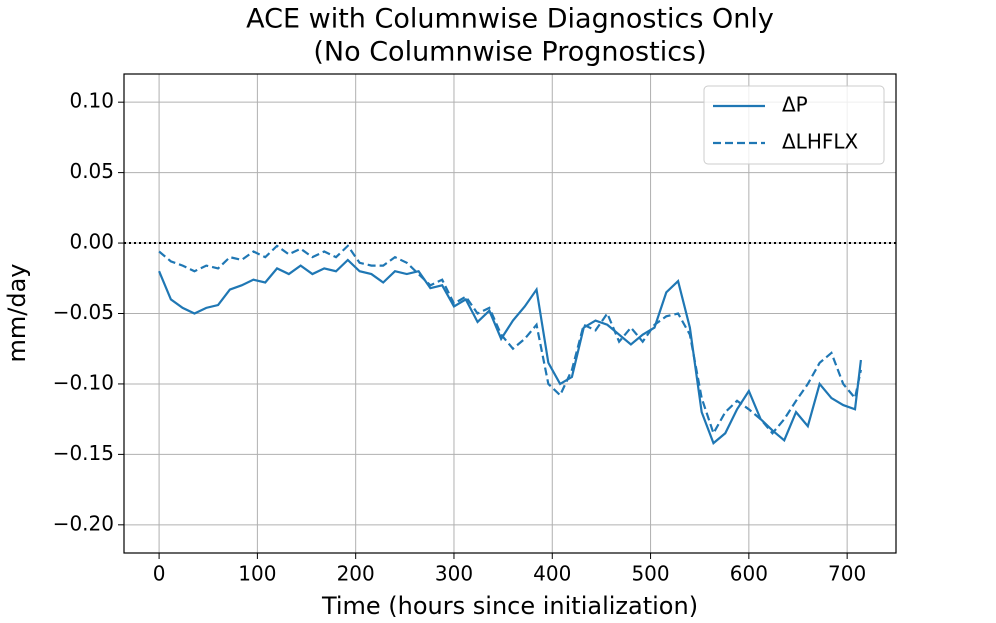  Describe the element at coordinates (552, 574) in the screenshot. I see `x-tick-label: 400` at that location.